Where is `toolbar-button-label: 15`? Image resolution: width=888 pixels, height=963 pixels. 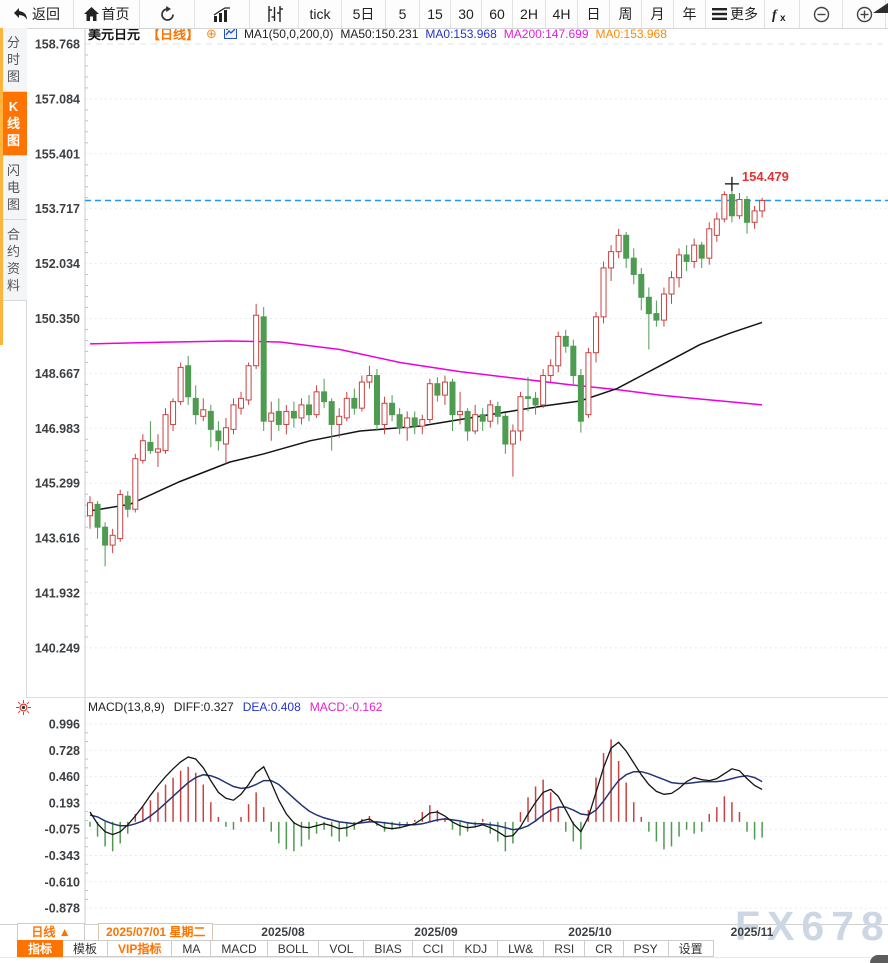 toolbar-button-label: 15 is located at coordinates (435, 14).